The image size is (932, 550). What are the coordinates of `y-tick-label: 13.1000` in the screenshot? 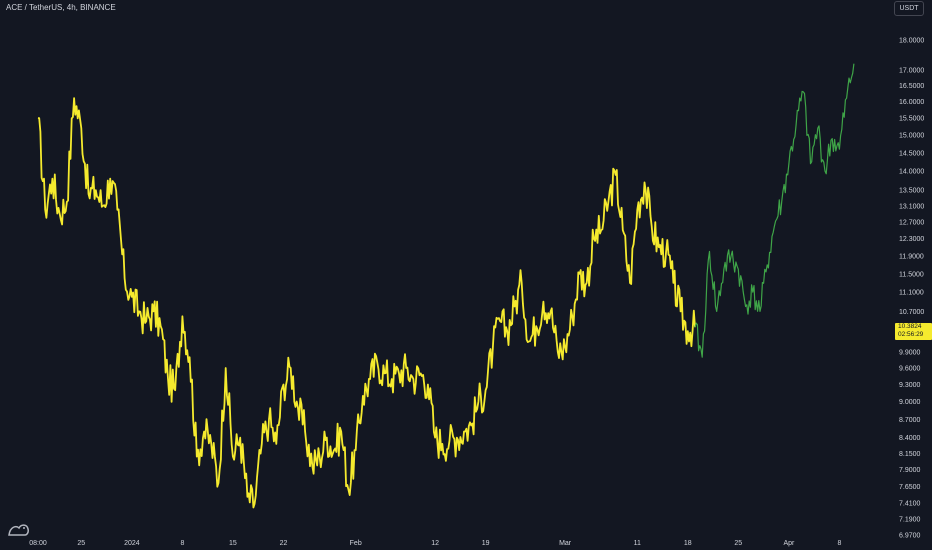 It's located at (911, 206).